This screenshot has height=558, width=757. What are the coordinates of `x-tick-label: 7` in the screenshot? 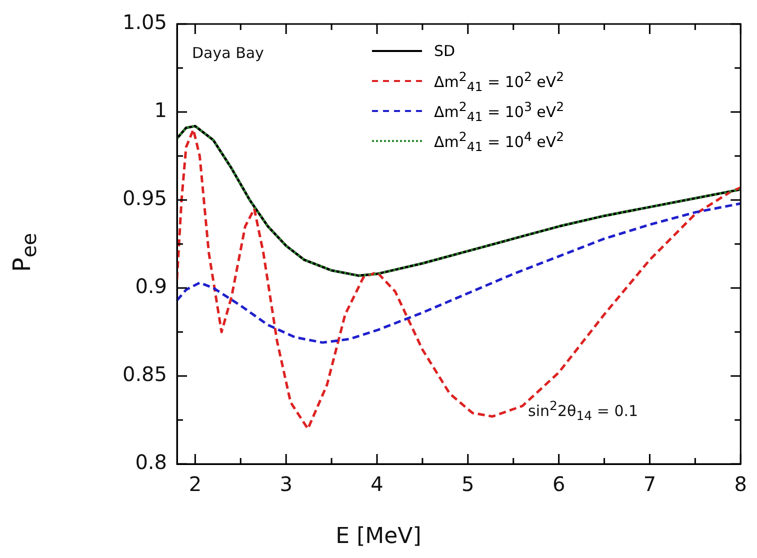 It's located at (649, 484).